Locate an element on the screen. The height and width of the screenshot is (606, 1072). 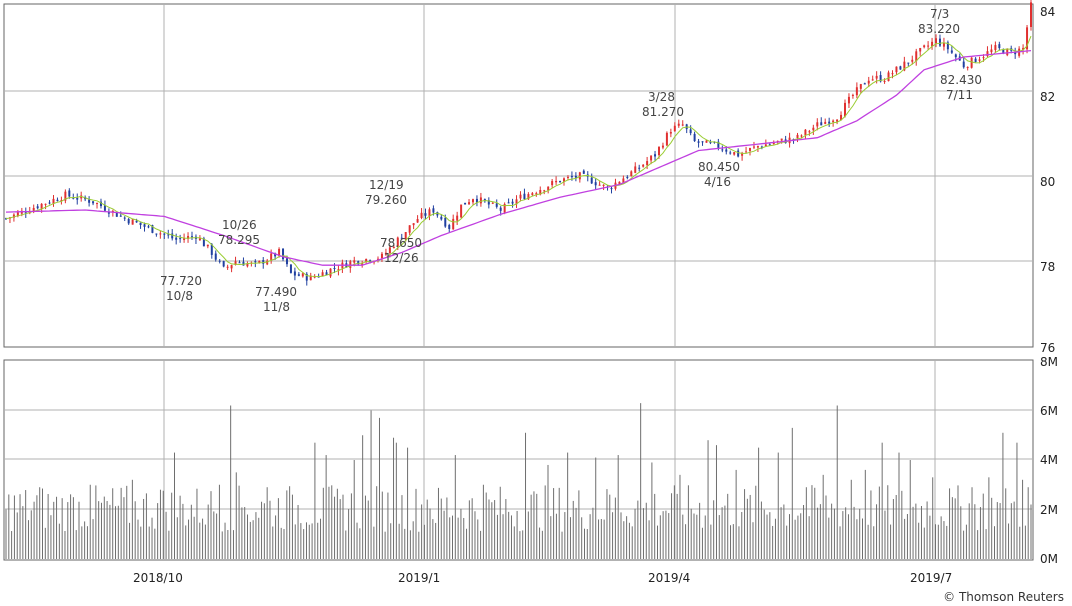
annotation-date-0416: 4/16 is located at coordinates (717, 182).